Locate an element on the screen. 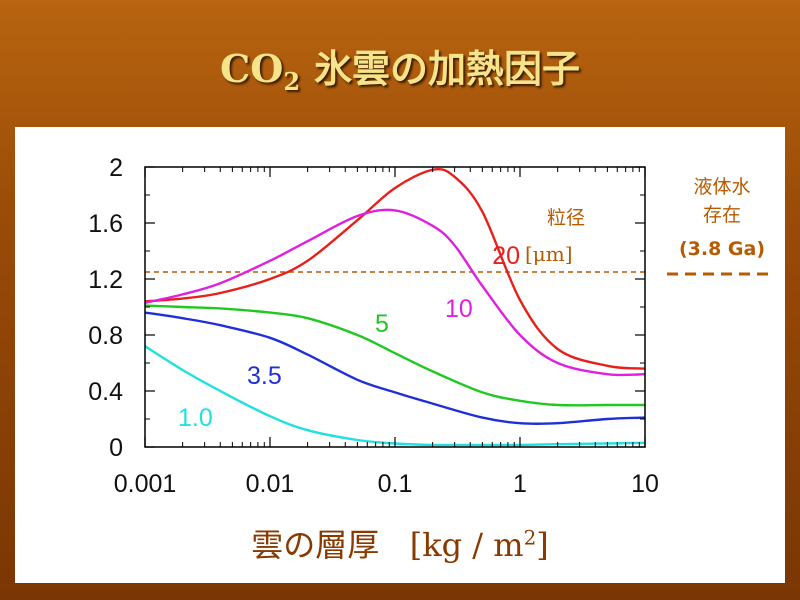 This screenshot has width=800, height=600. y-tick-label: 0 is located at coordinates (116, 448).